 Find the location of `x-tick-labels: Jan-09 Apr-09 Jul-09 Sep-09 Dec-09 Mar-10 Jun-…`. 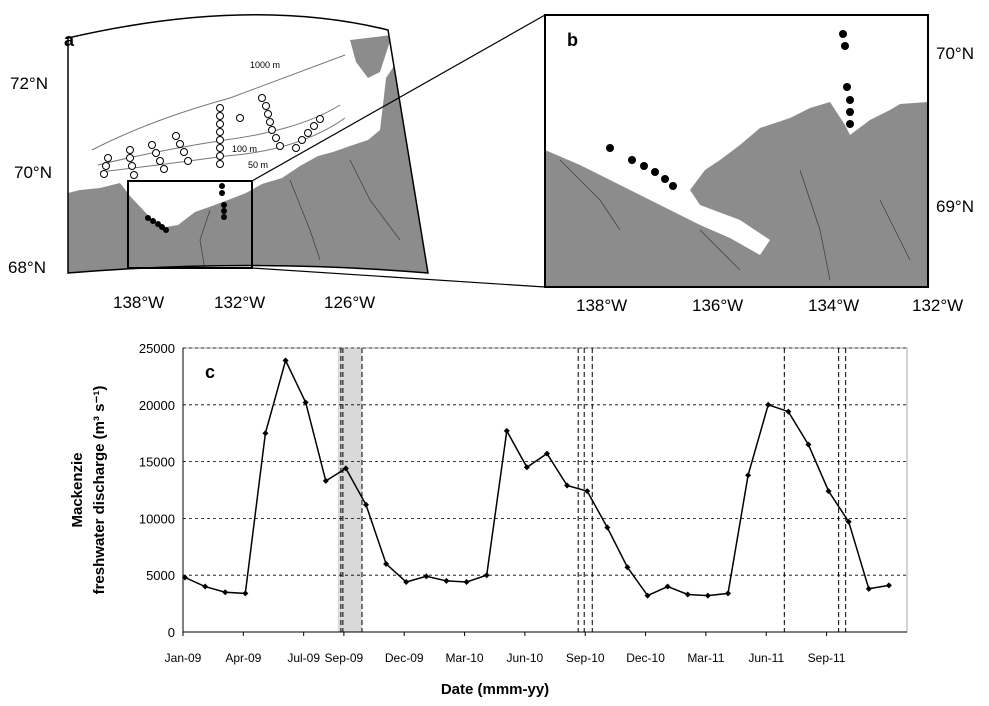

x-tick-labels: Jan-09 Apr-09 Jul-09 Sep-09 Dec-09 Mar-10 Jun-… is located at coordinates (505, 648).